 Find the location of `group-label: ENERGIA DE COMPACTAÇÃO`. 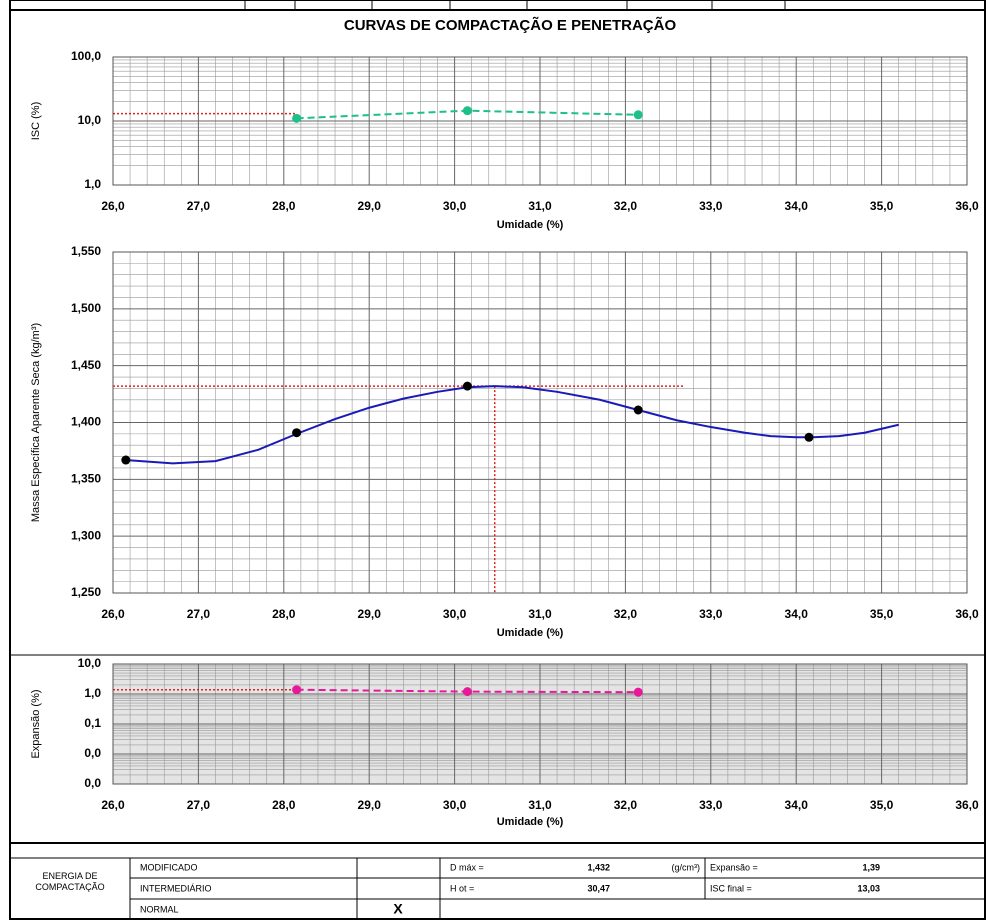

group-label: ENERGIA DE COMPACTAÇÃO is located at coordinates (69, 881).